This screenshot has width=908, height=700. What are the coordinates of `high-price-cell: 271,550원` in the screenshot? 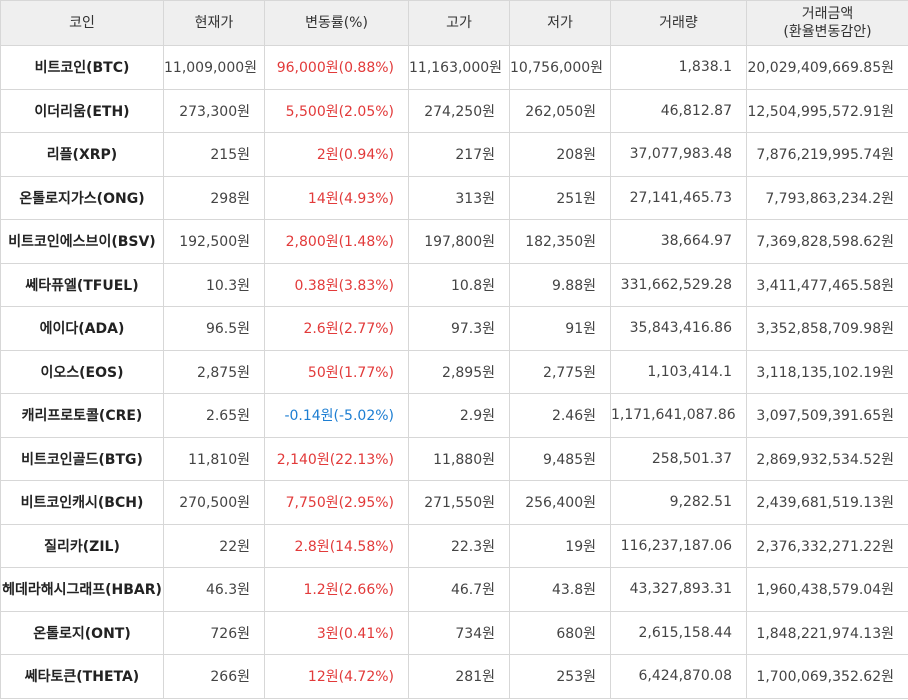 It's located at (459, 502).